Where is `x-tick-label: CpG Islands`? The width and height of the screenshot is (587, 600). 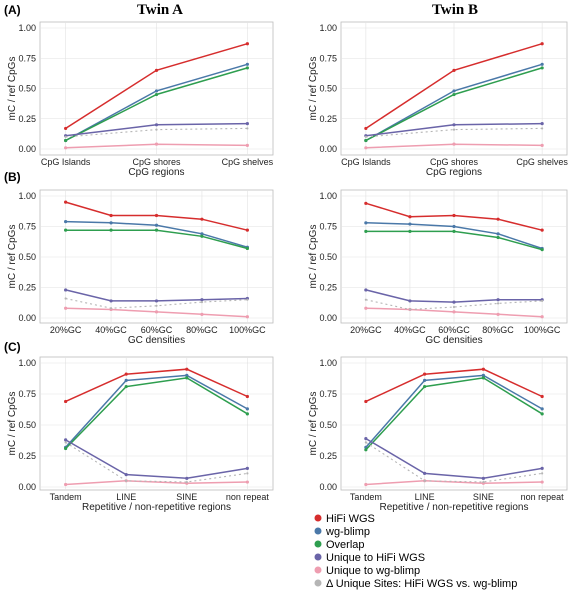
x-tick-label: CpG Islands is located at coordinates (66, 162).